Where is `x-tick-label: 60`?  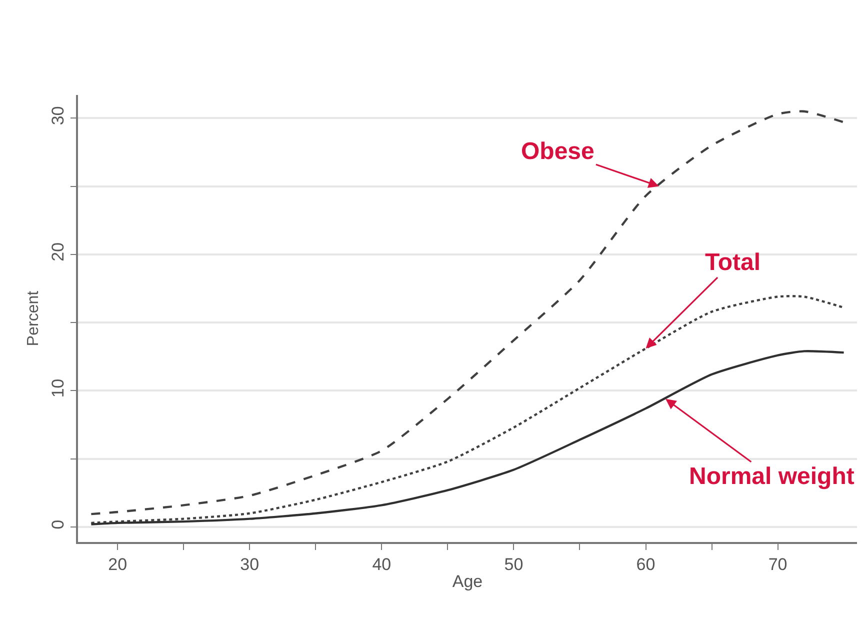
x-tick-label: 60 is located at coordinates (646, 564).